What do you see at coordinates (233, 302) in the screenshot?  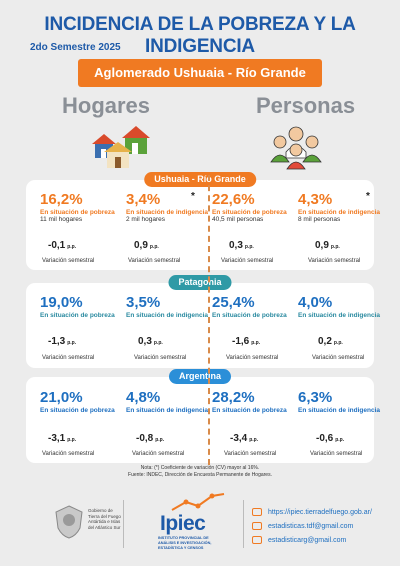 I see `value: 25,4%` at bounding box center [233, 302].